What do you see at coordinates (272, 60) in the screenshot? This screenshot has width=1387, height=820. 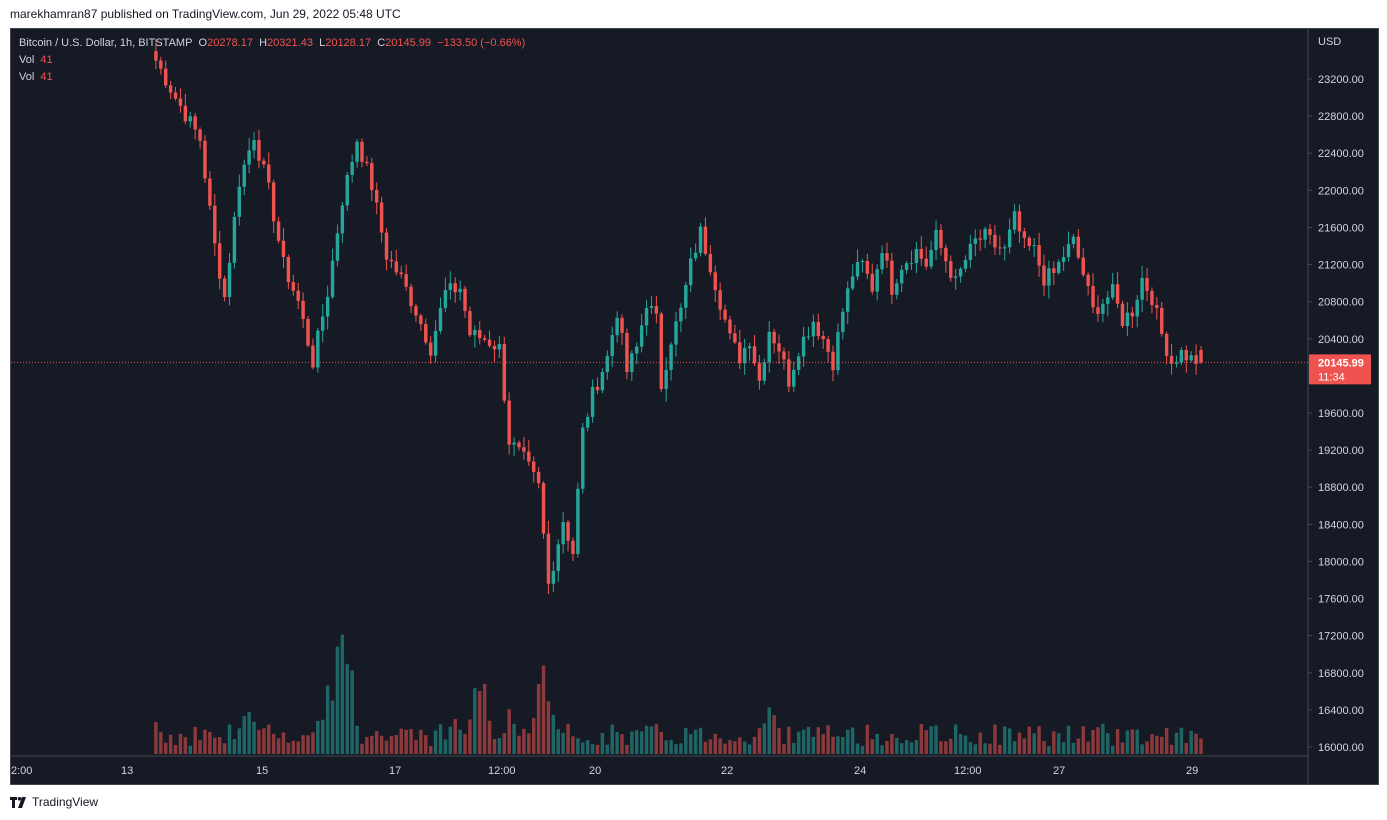 I see `legend-volume-row-1: Vol 41` at bounding box center [272, 60].